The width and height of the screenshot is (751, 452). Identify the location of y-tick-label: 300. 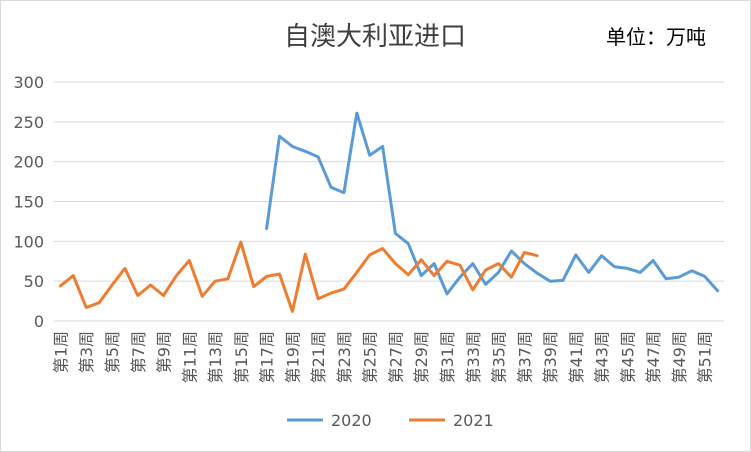
(28, 82).